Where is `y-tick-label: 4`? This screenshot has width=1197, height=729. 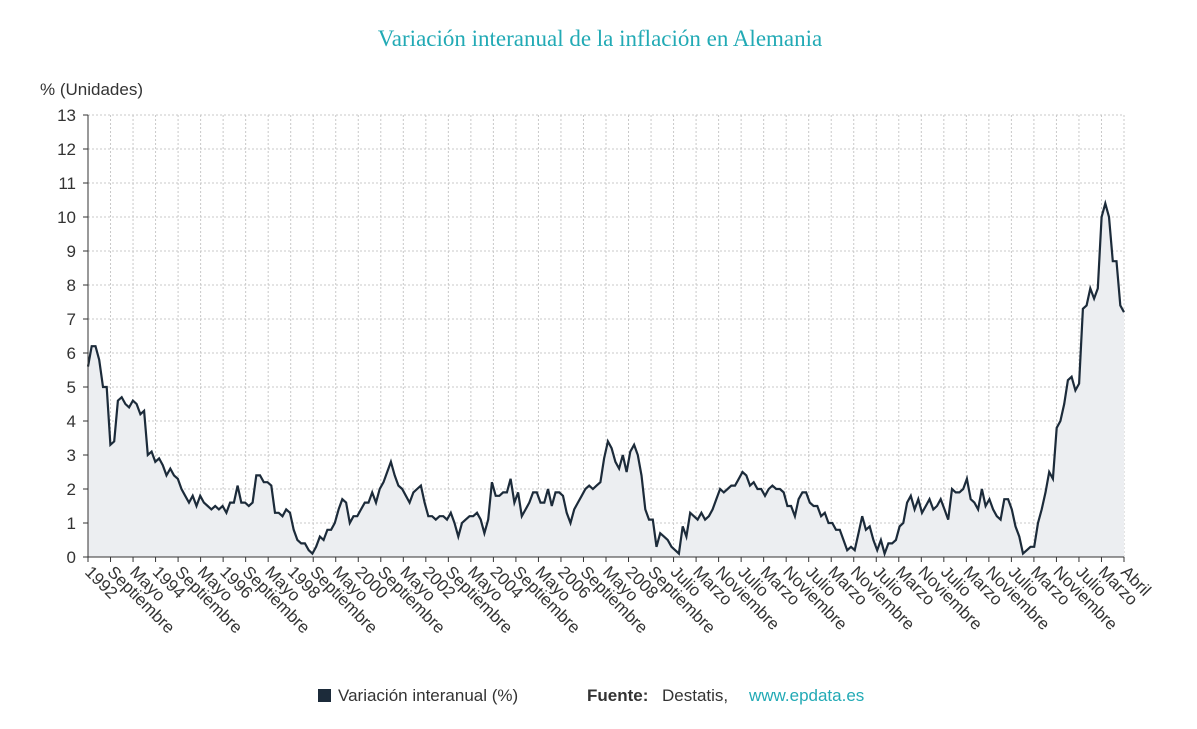 y-tick-label: 4 is located at coordinates (71, 421).